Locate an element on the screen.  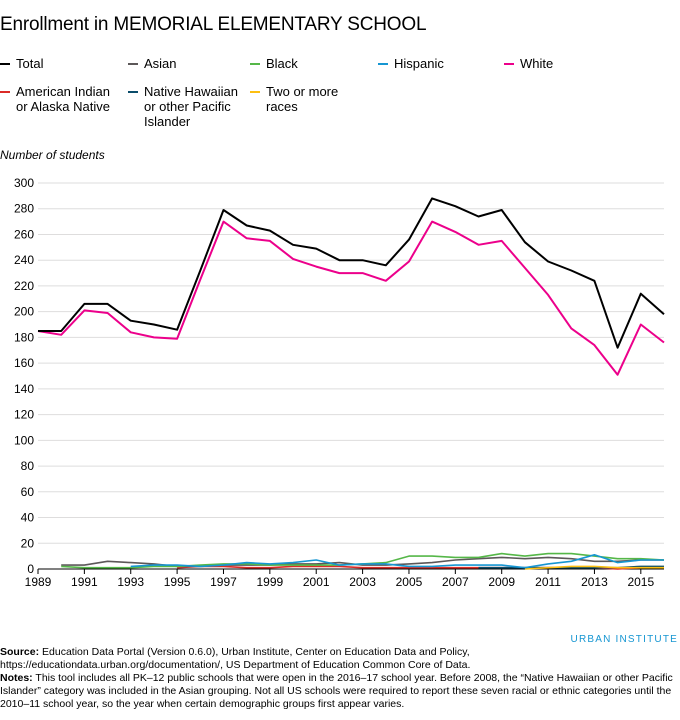
legend-label: Two or more races is located at coordinates (302, 99).